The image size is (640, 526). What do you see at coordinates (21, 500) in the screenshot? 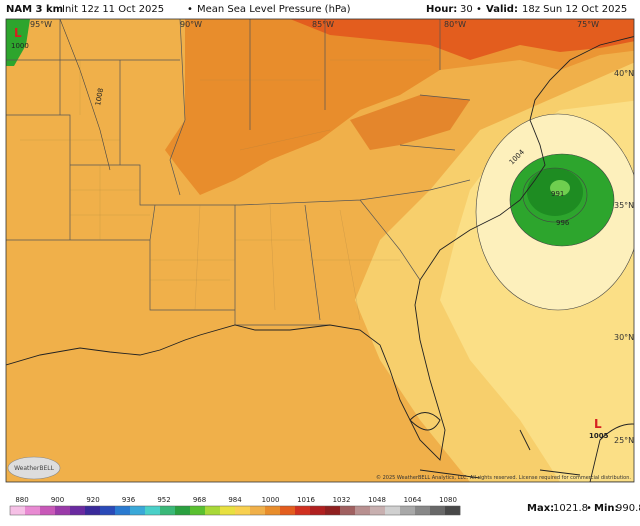
I see `colorbar-tick-label: 880` at bounding box center [21, 500].